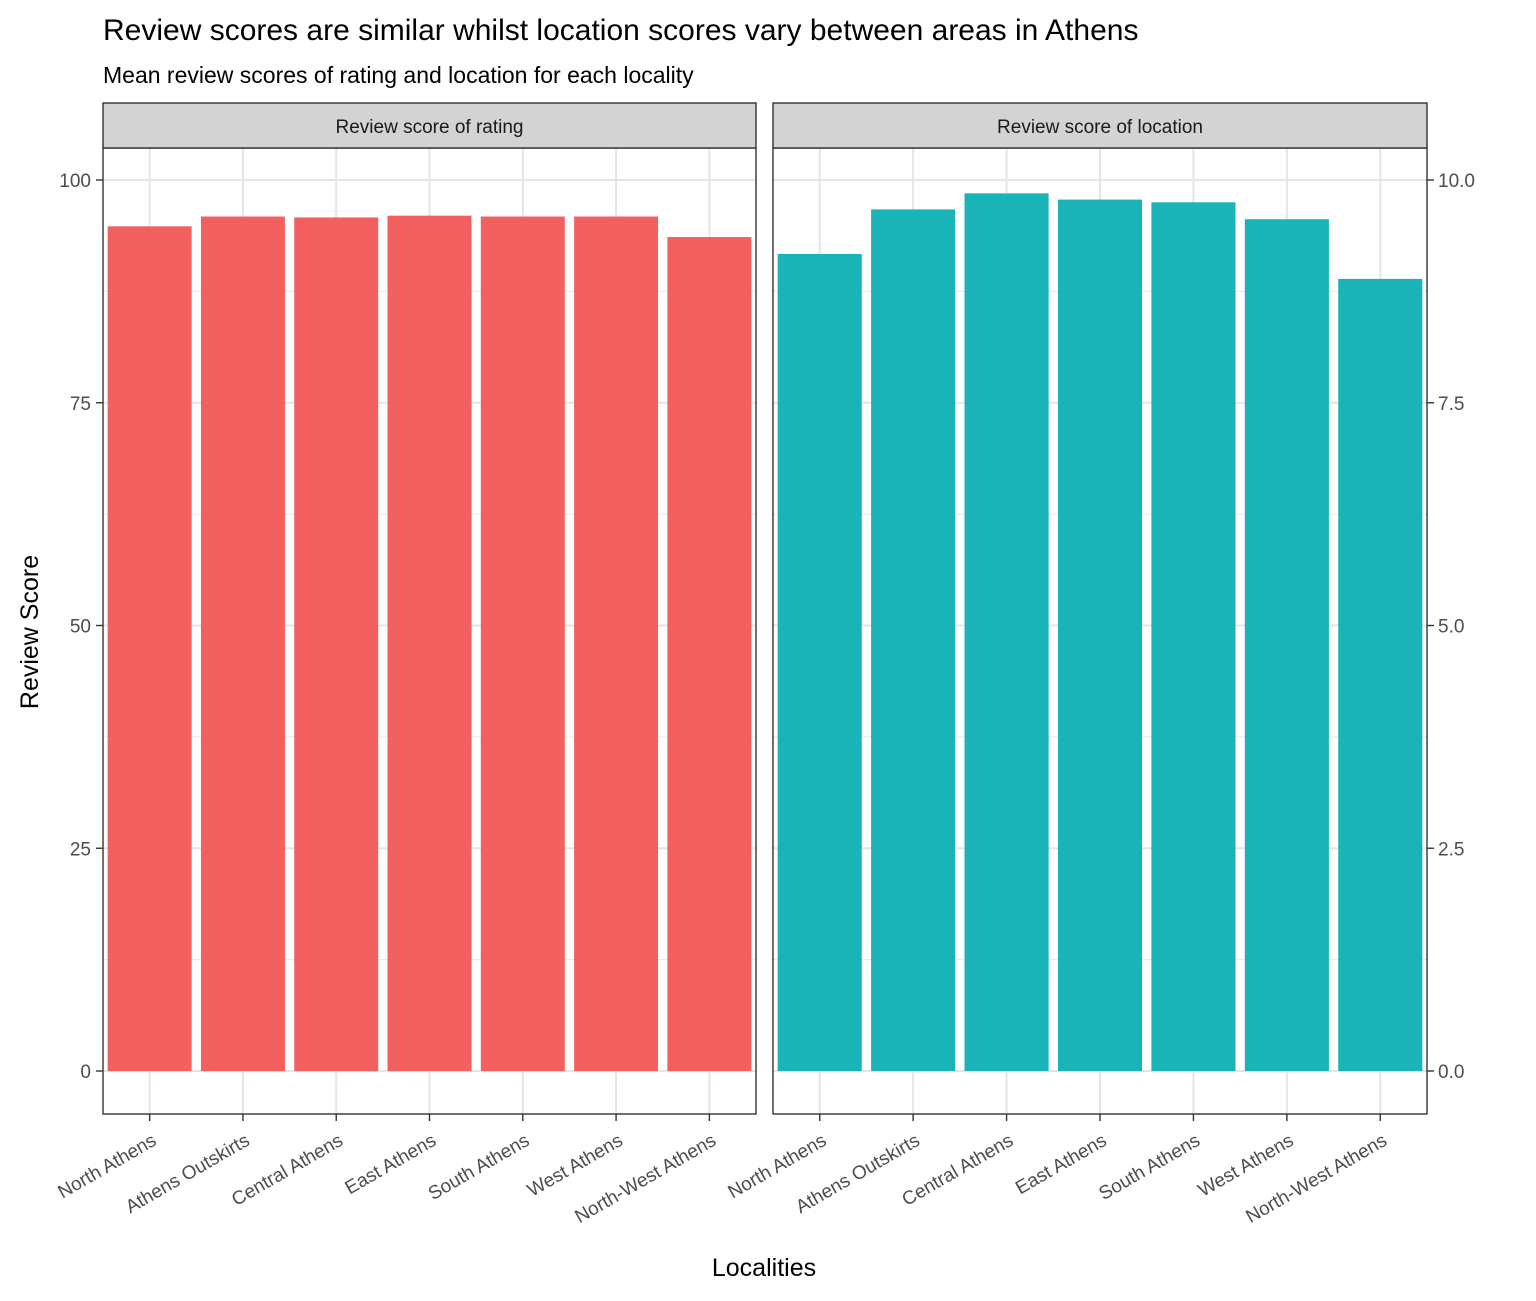  What do you see at coordinates (80, 404) in the screenshot?
I see `y-tick-label: 75` at bounding box center [80, 404].